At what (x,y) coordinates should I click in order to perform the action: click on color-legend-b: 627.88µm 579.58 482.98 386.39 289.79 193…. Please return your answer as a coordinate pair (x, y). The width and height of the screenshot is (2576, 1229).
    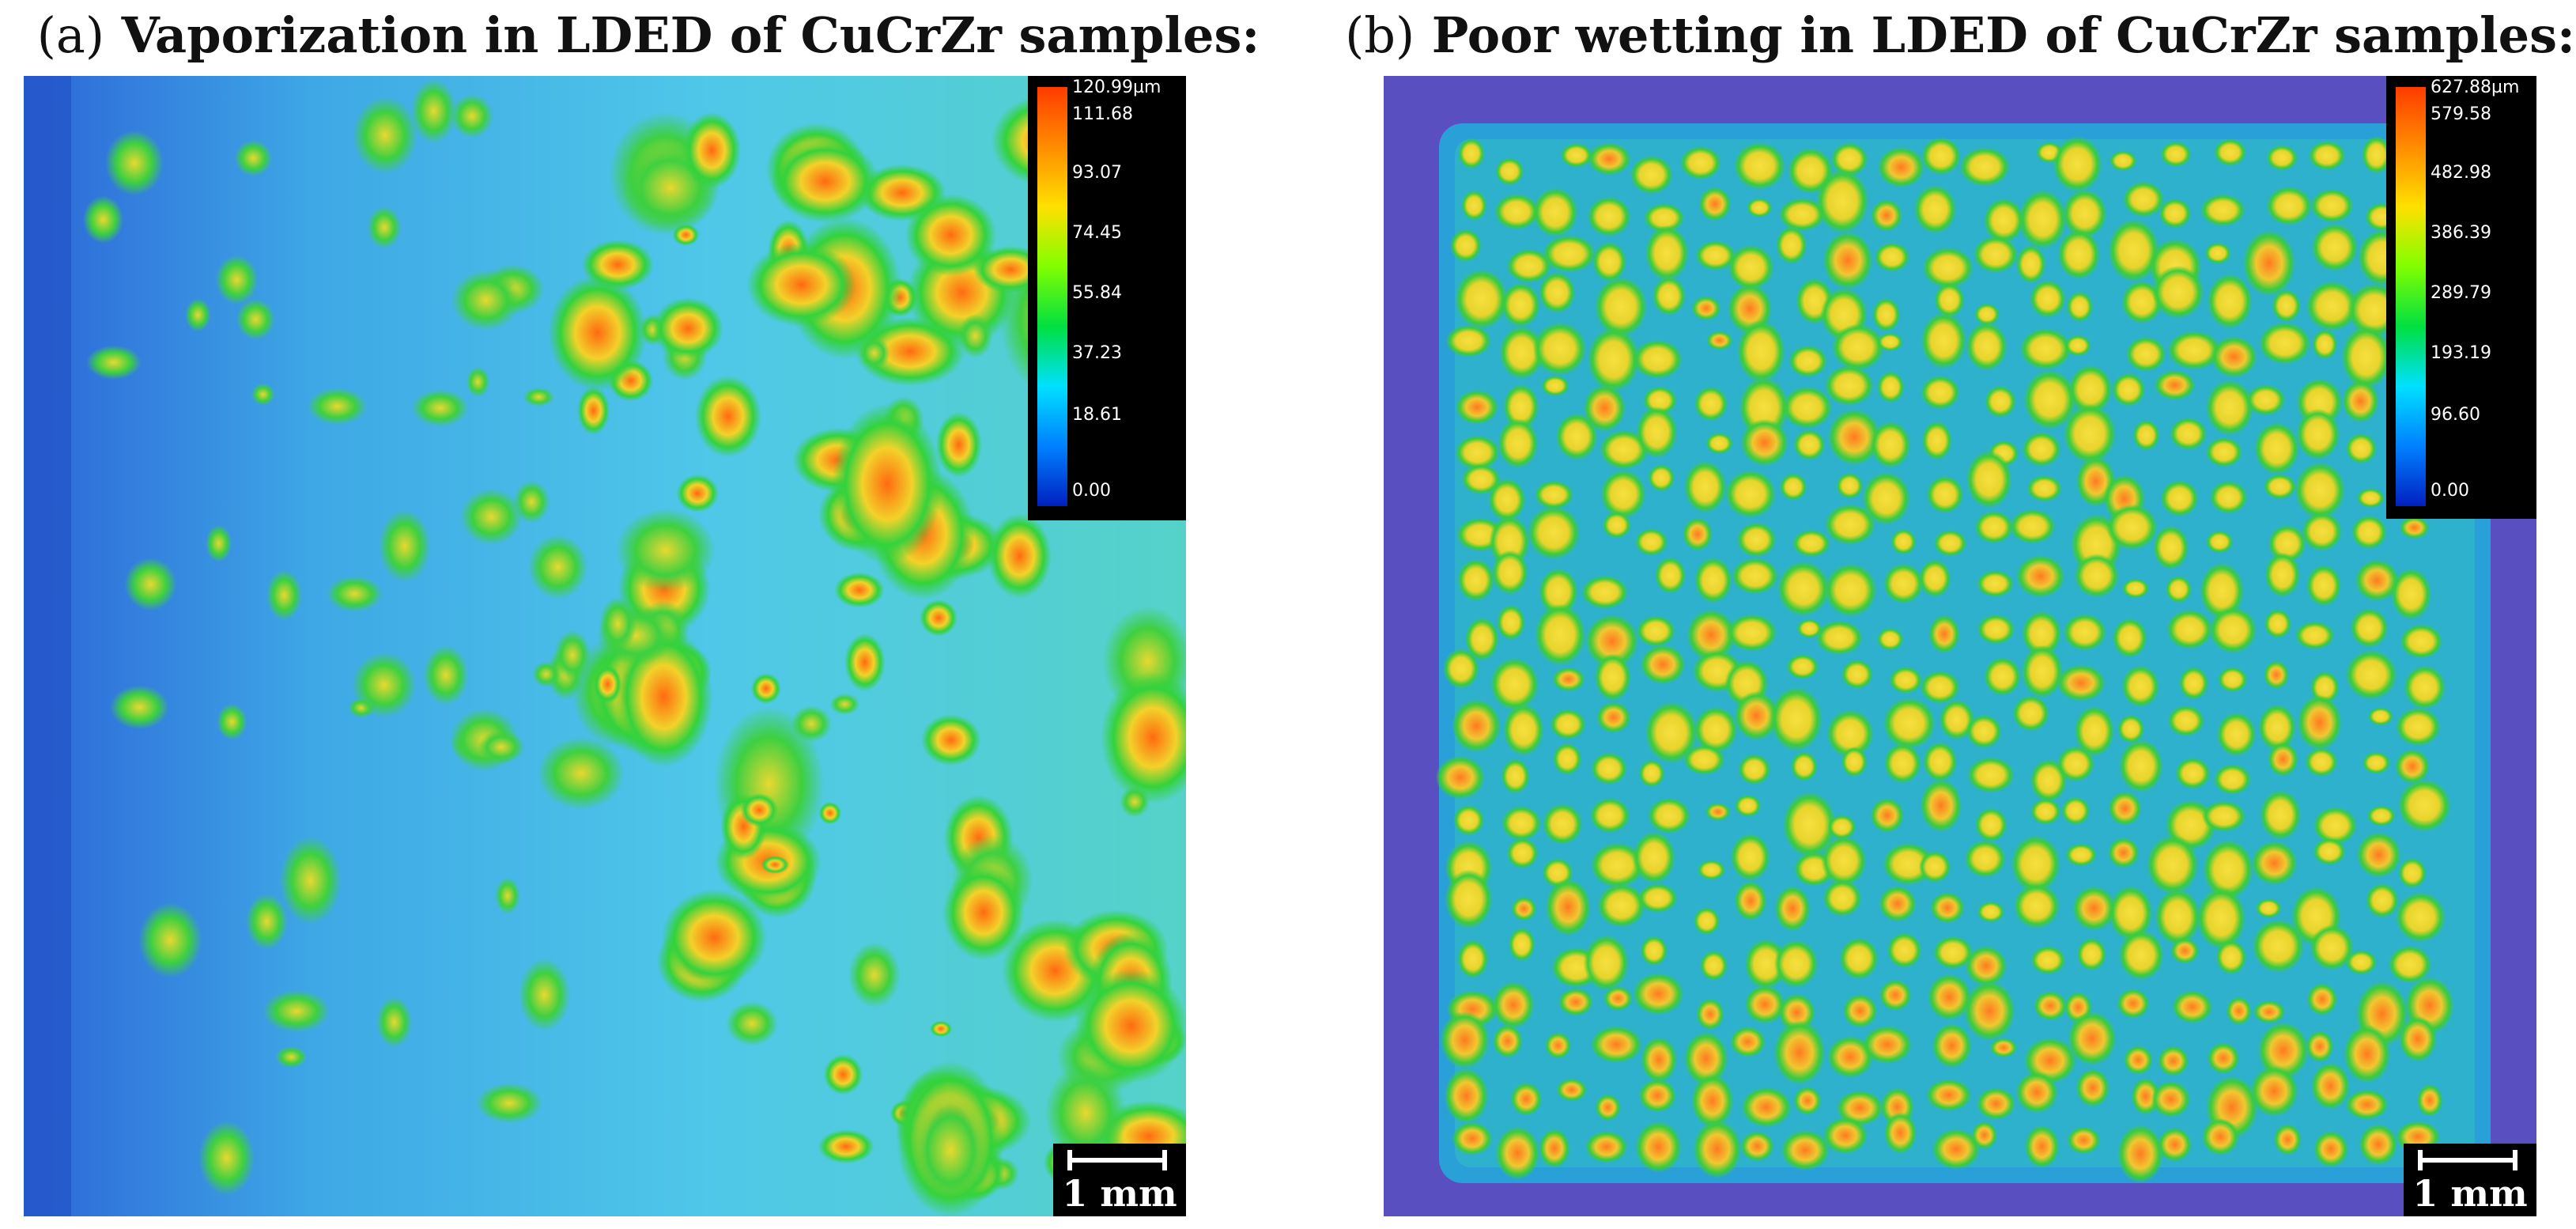
    Looking at the image, I should click on (2461, 297).